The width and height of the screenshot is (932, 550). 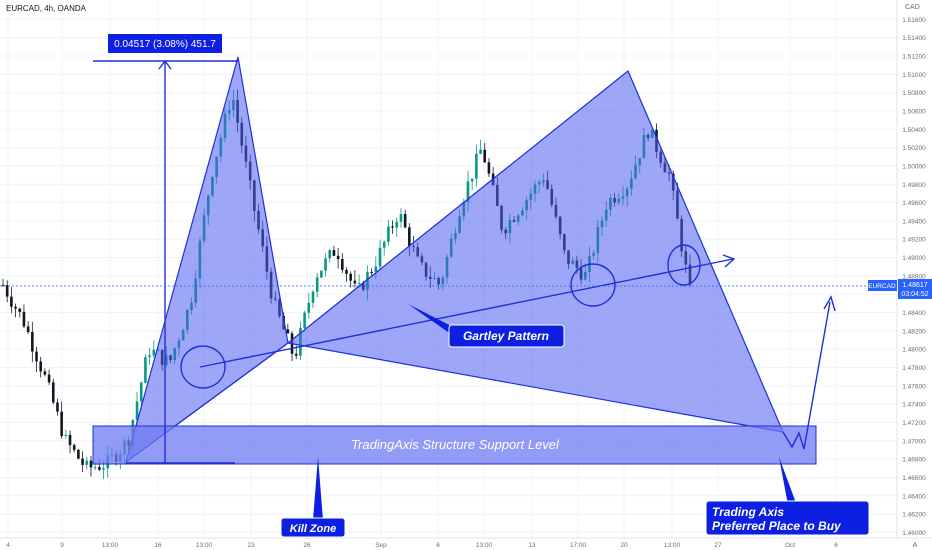 What do you see at coordinates (914, 285) in the screenshot?
I see `last-price-label: 1.48617` at bounding box center [914, 285].